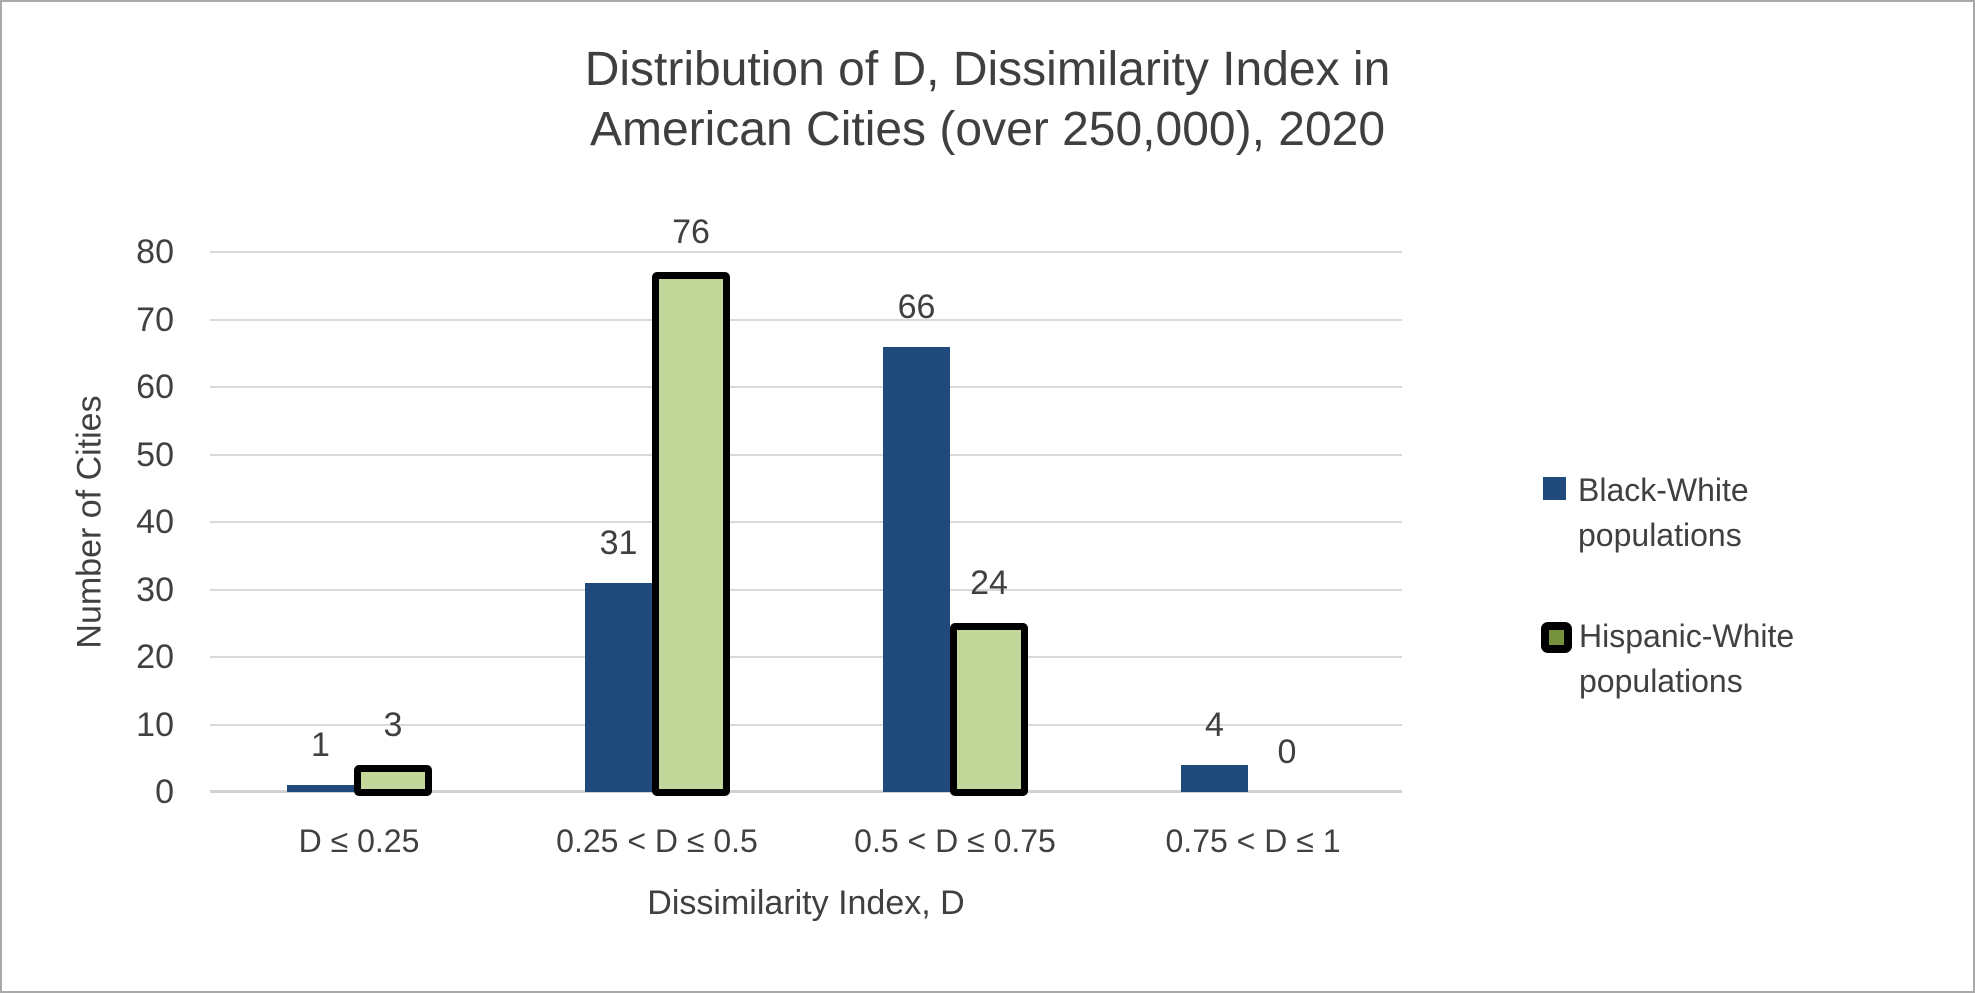 This screenshot has width=1975, height=993. Describe the element at coordinates (155, 387) in the screenshot. I see `y-tick-label-60: 60` at that location.